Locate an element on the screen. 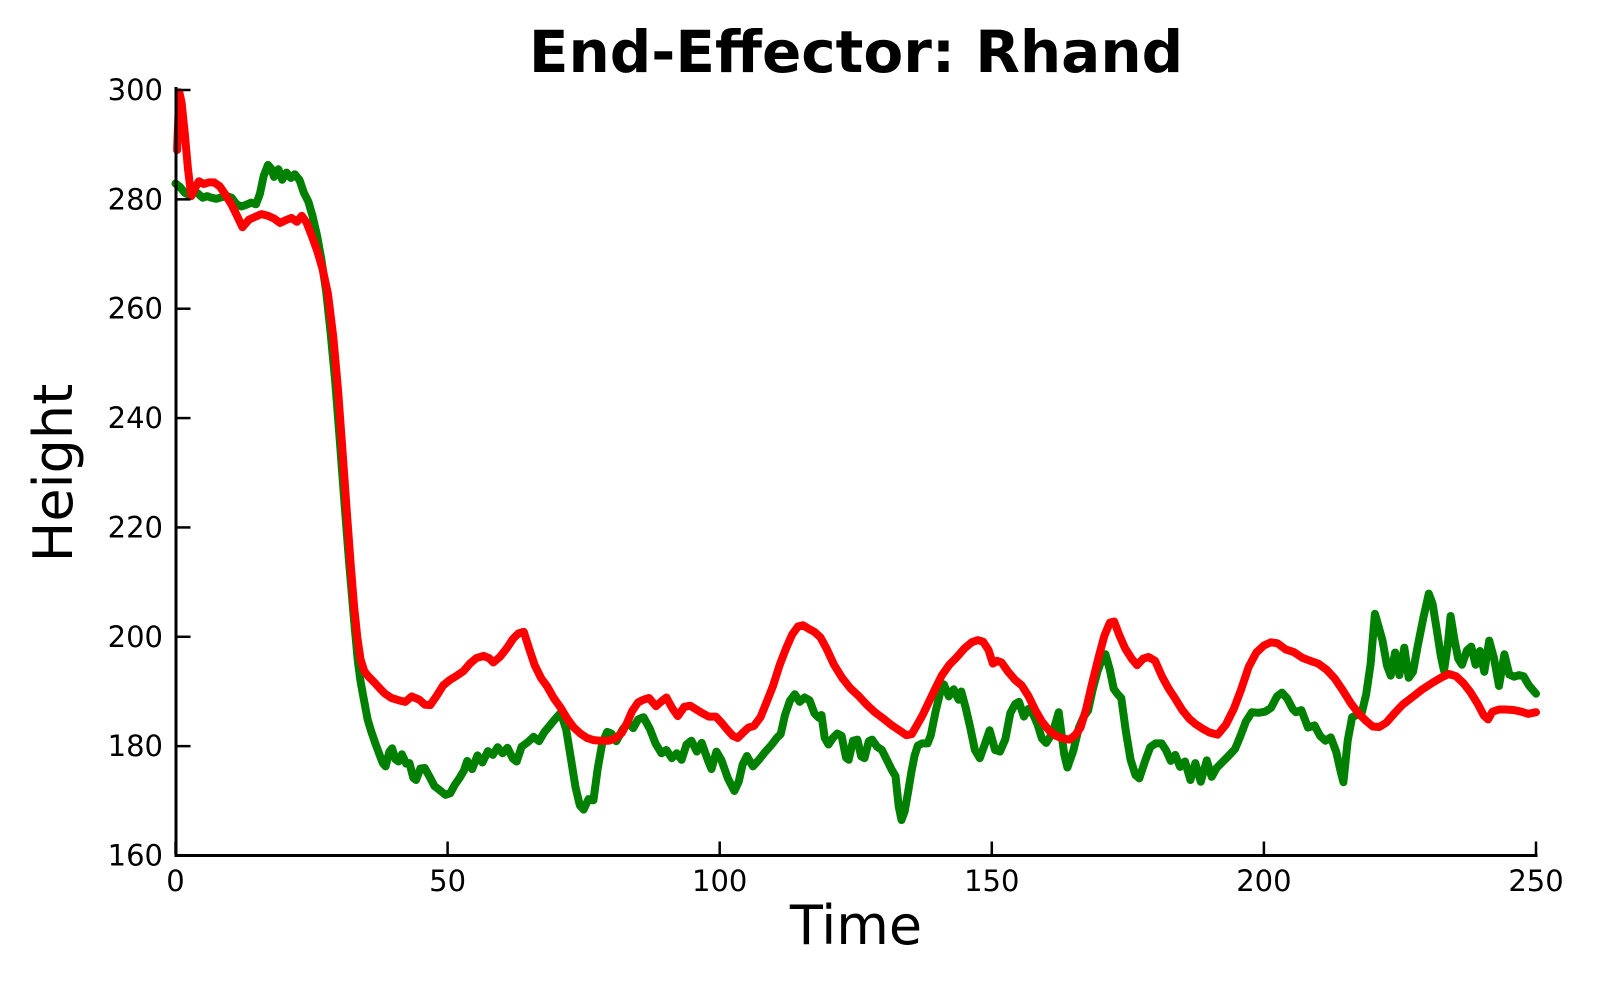  y-tick-label: 280 is located at coordinates (135, 199).